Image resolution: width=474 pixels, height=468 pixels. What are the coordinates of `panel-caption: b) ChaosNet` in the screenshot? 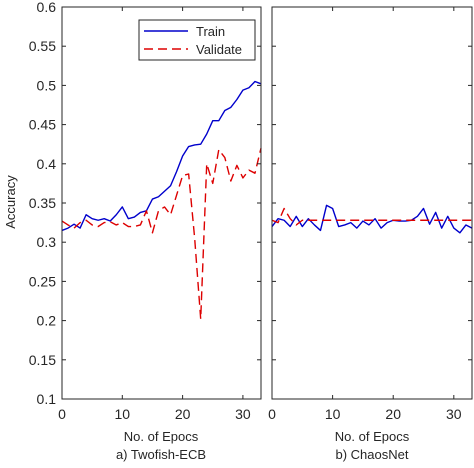 It's located at (372, 454).